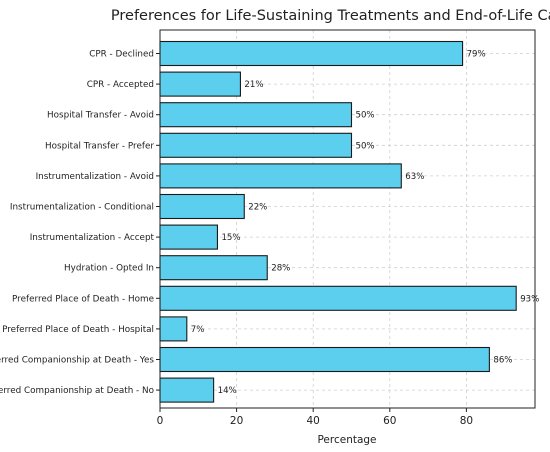 The width and height of the screenshot is (550, 452). What do you see at coordinates (198, 330) in the screenshot?
I see `data-label: 7%` at bounding box center [198, 330].